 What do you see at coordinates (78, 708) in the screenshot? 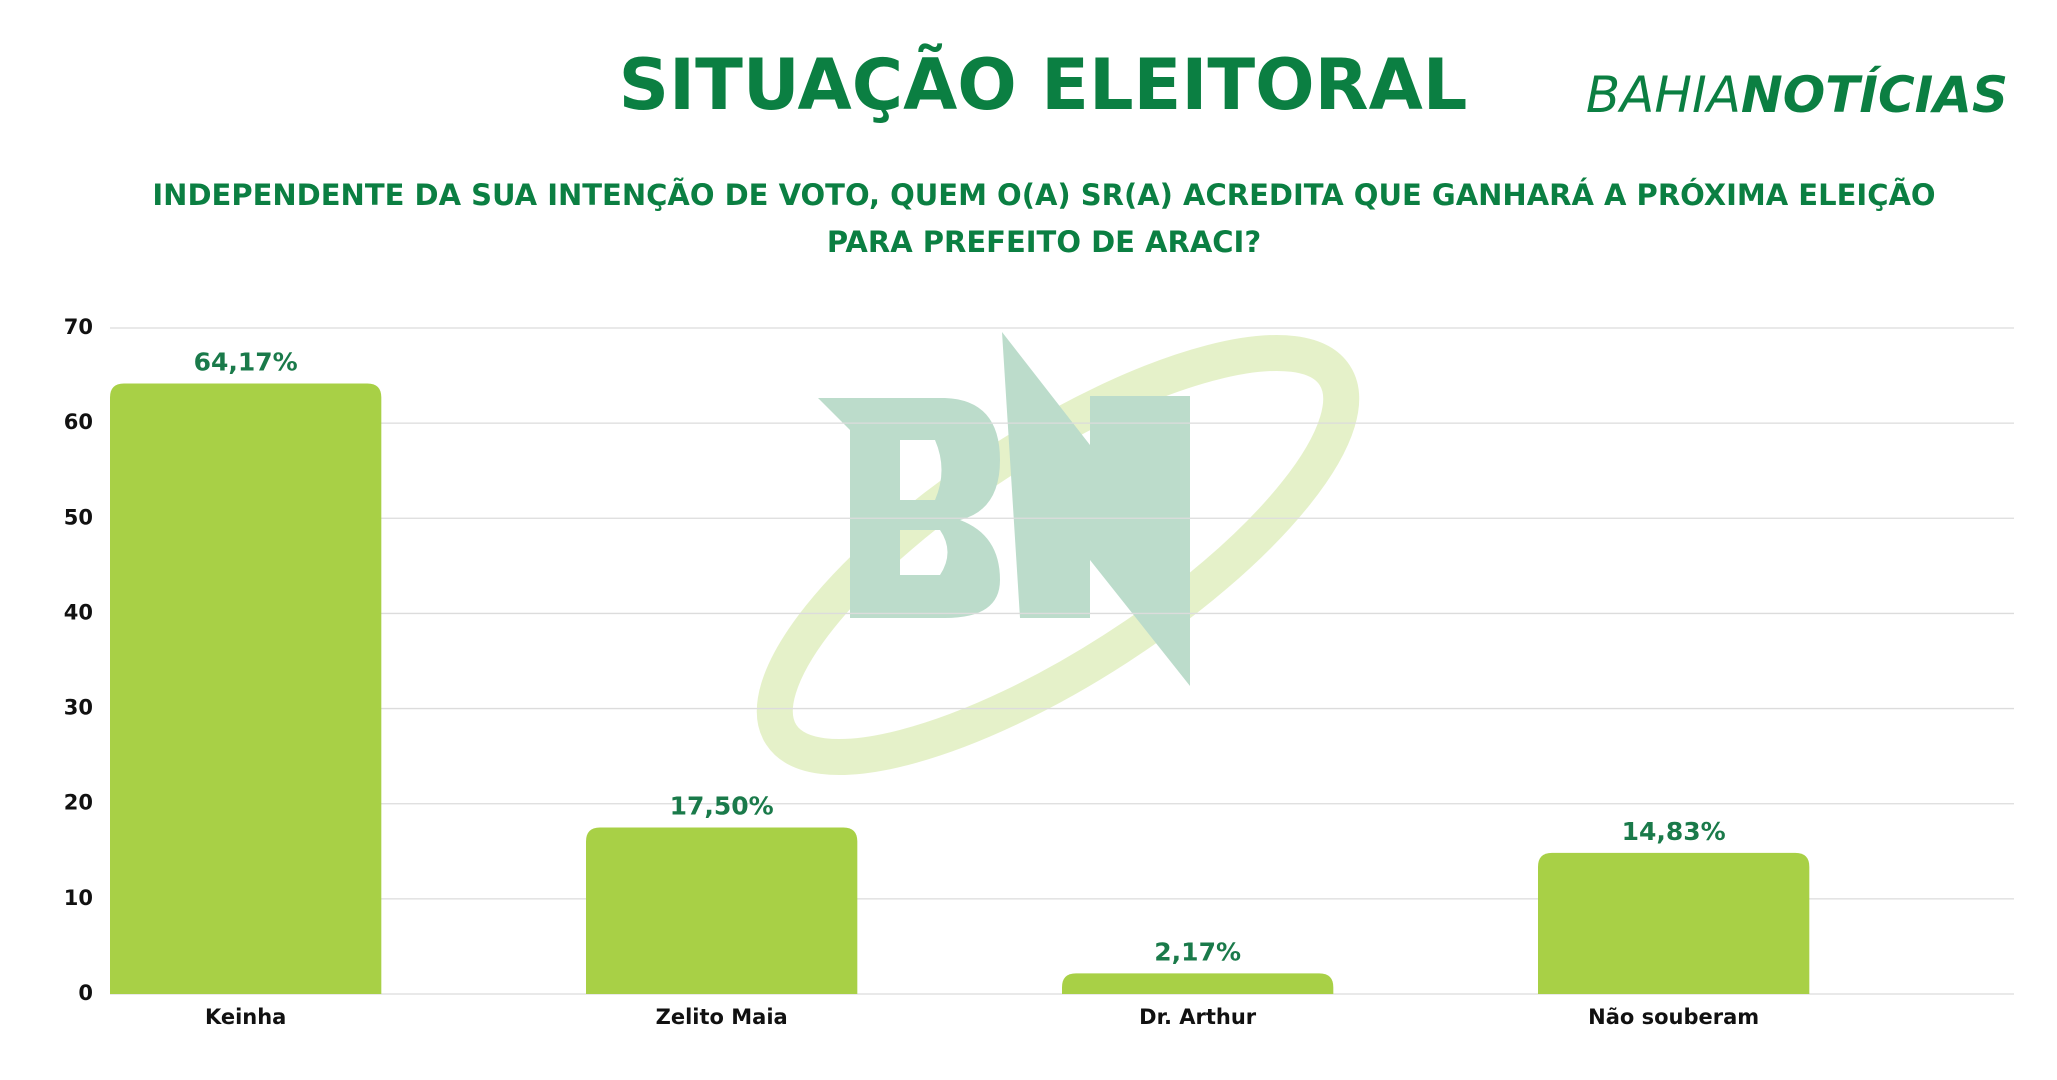
I see `y-tick-label: 30` at bounding box center [78, 708].